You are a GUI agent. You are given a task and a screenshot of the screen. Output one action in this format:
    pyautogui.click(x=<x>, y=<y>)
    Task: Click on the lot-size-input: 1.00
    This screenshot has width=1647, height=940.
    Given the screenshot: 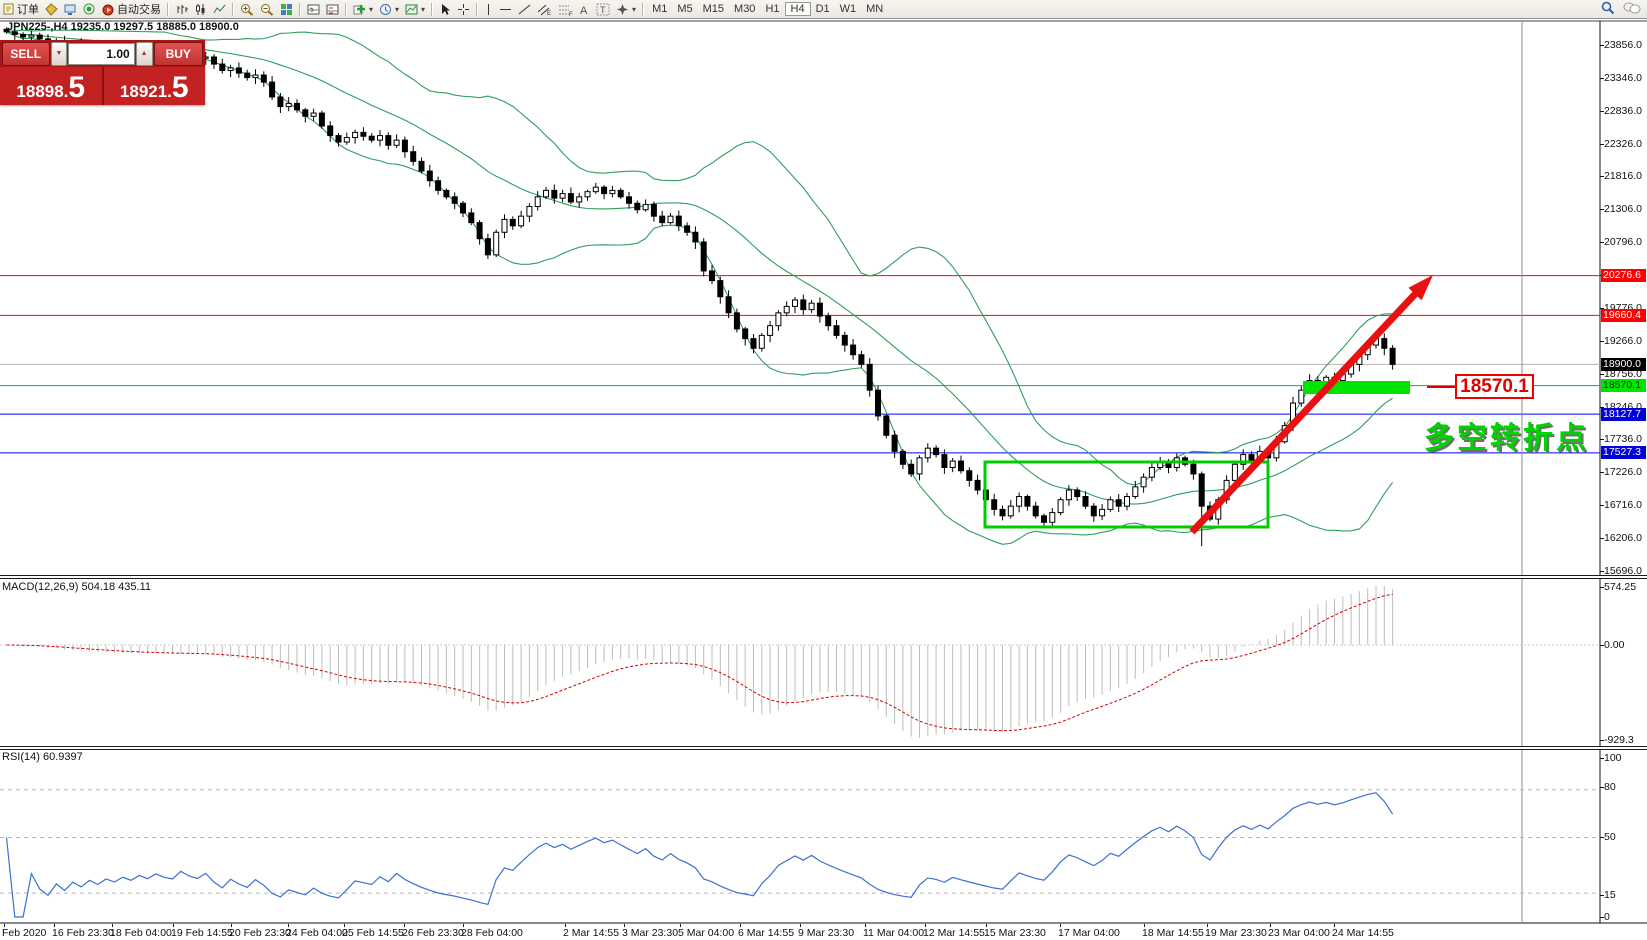 What is the action you would take?
    pyautogui.click(x=101, y=53)
    